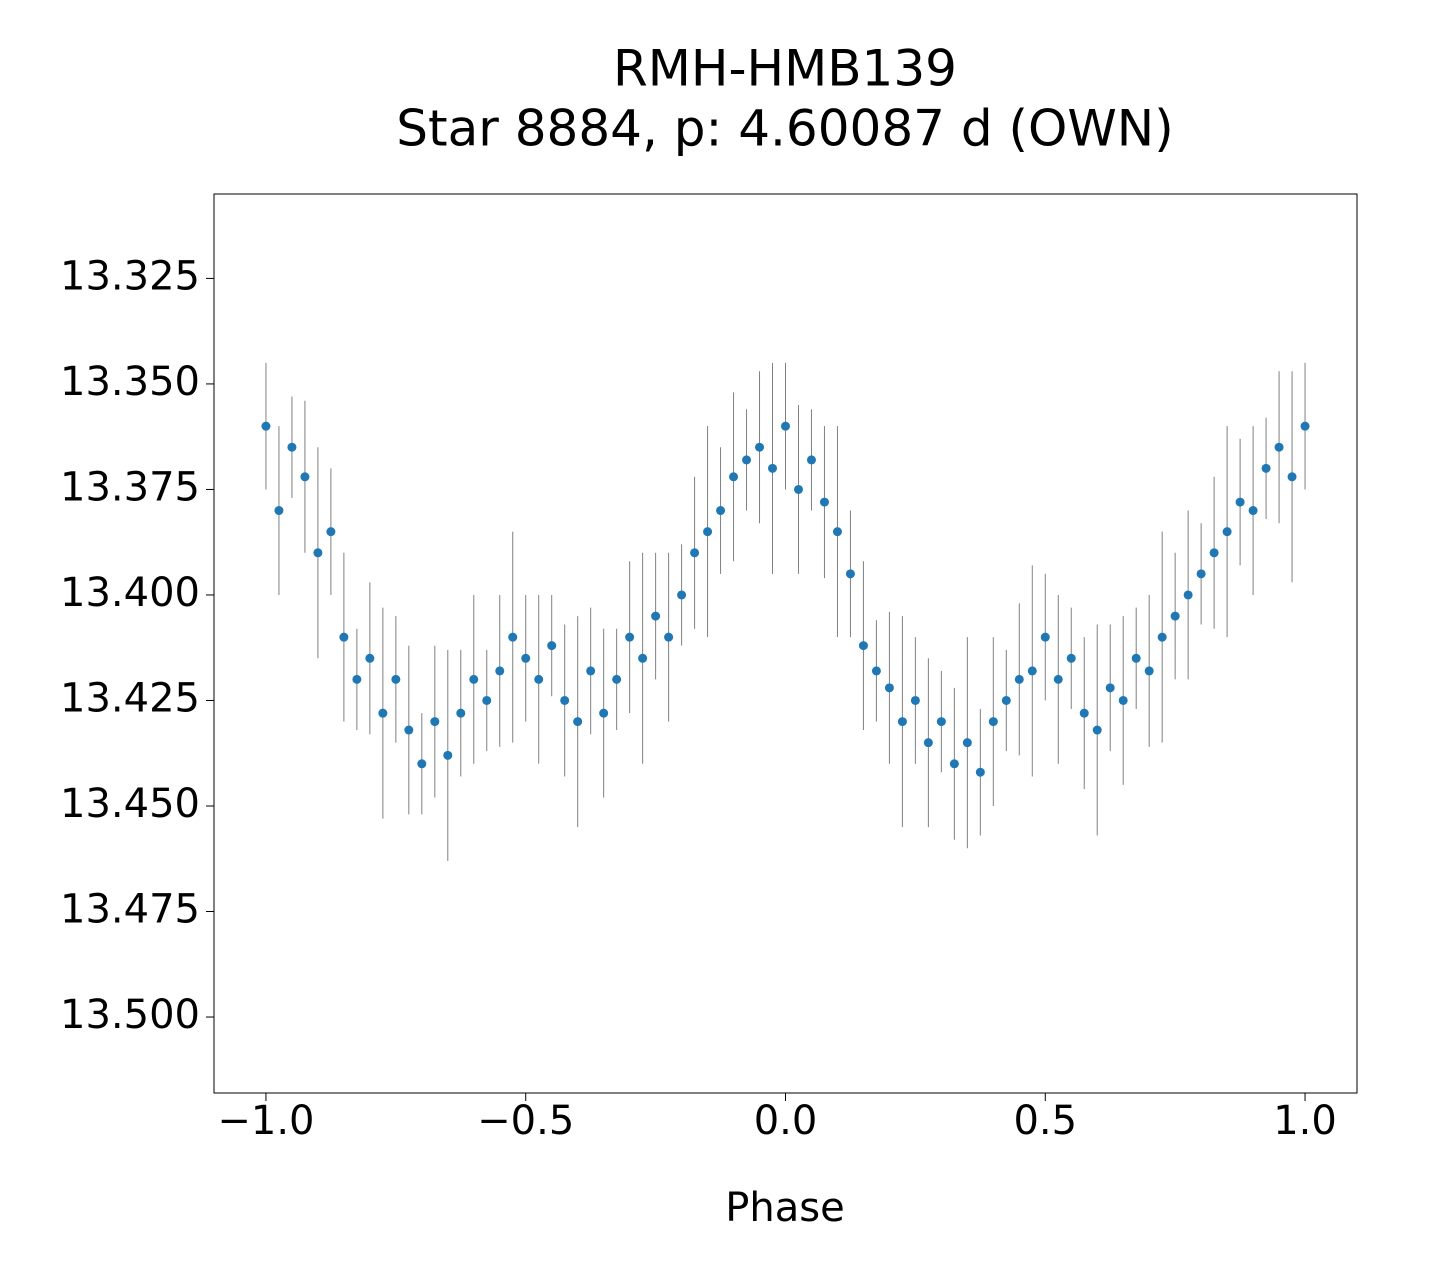 The image size is (1440, 1280). What do you see at coordinates (784, 129) in the screenshot?
I see `chart-subtitle: Star 8884, p: 4.60087 d (OWN)` at bounding box center [784, 129].